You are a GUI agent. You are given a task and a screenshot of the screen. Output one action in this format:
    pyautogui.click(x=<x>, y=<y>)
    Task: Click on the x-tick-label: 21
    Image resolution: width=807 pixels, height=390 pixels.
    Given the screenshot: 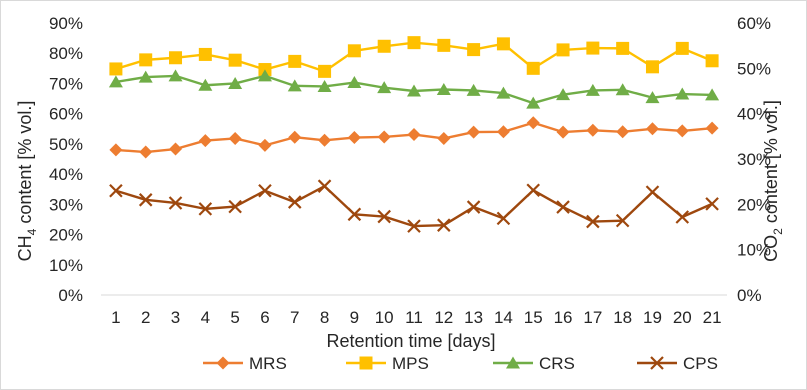 What is the action you would take?
    pyautogui.click(x=712, y=317)
    